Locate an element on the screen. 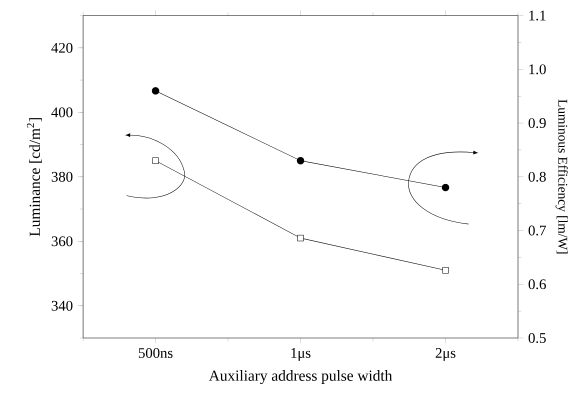 Image resolution: width=580 pixels, height=401 pixels. y-tick-label: 360 is located at coordinates (62, 241).